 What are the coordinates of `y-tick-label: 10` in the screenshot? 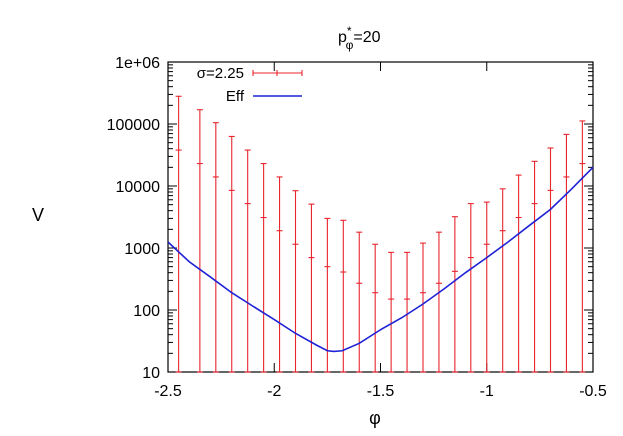 It's located at (151, 373).